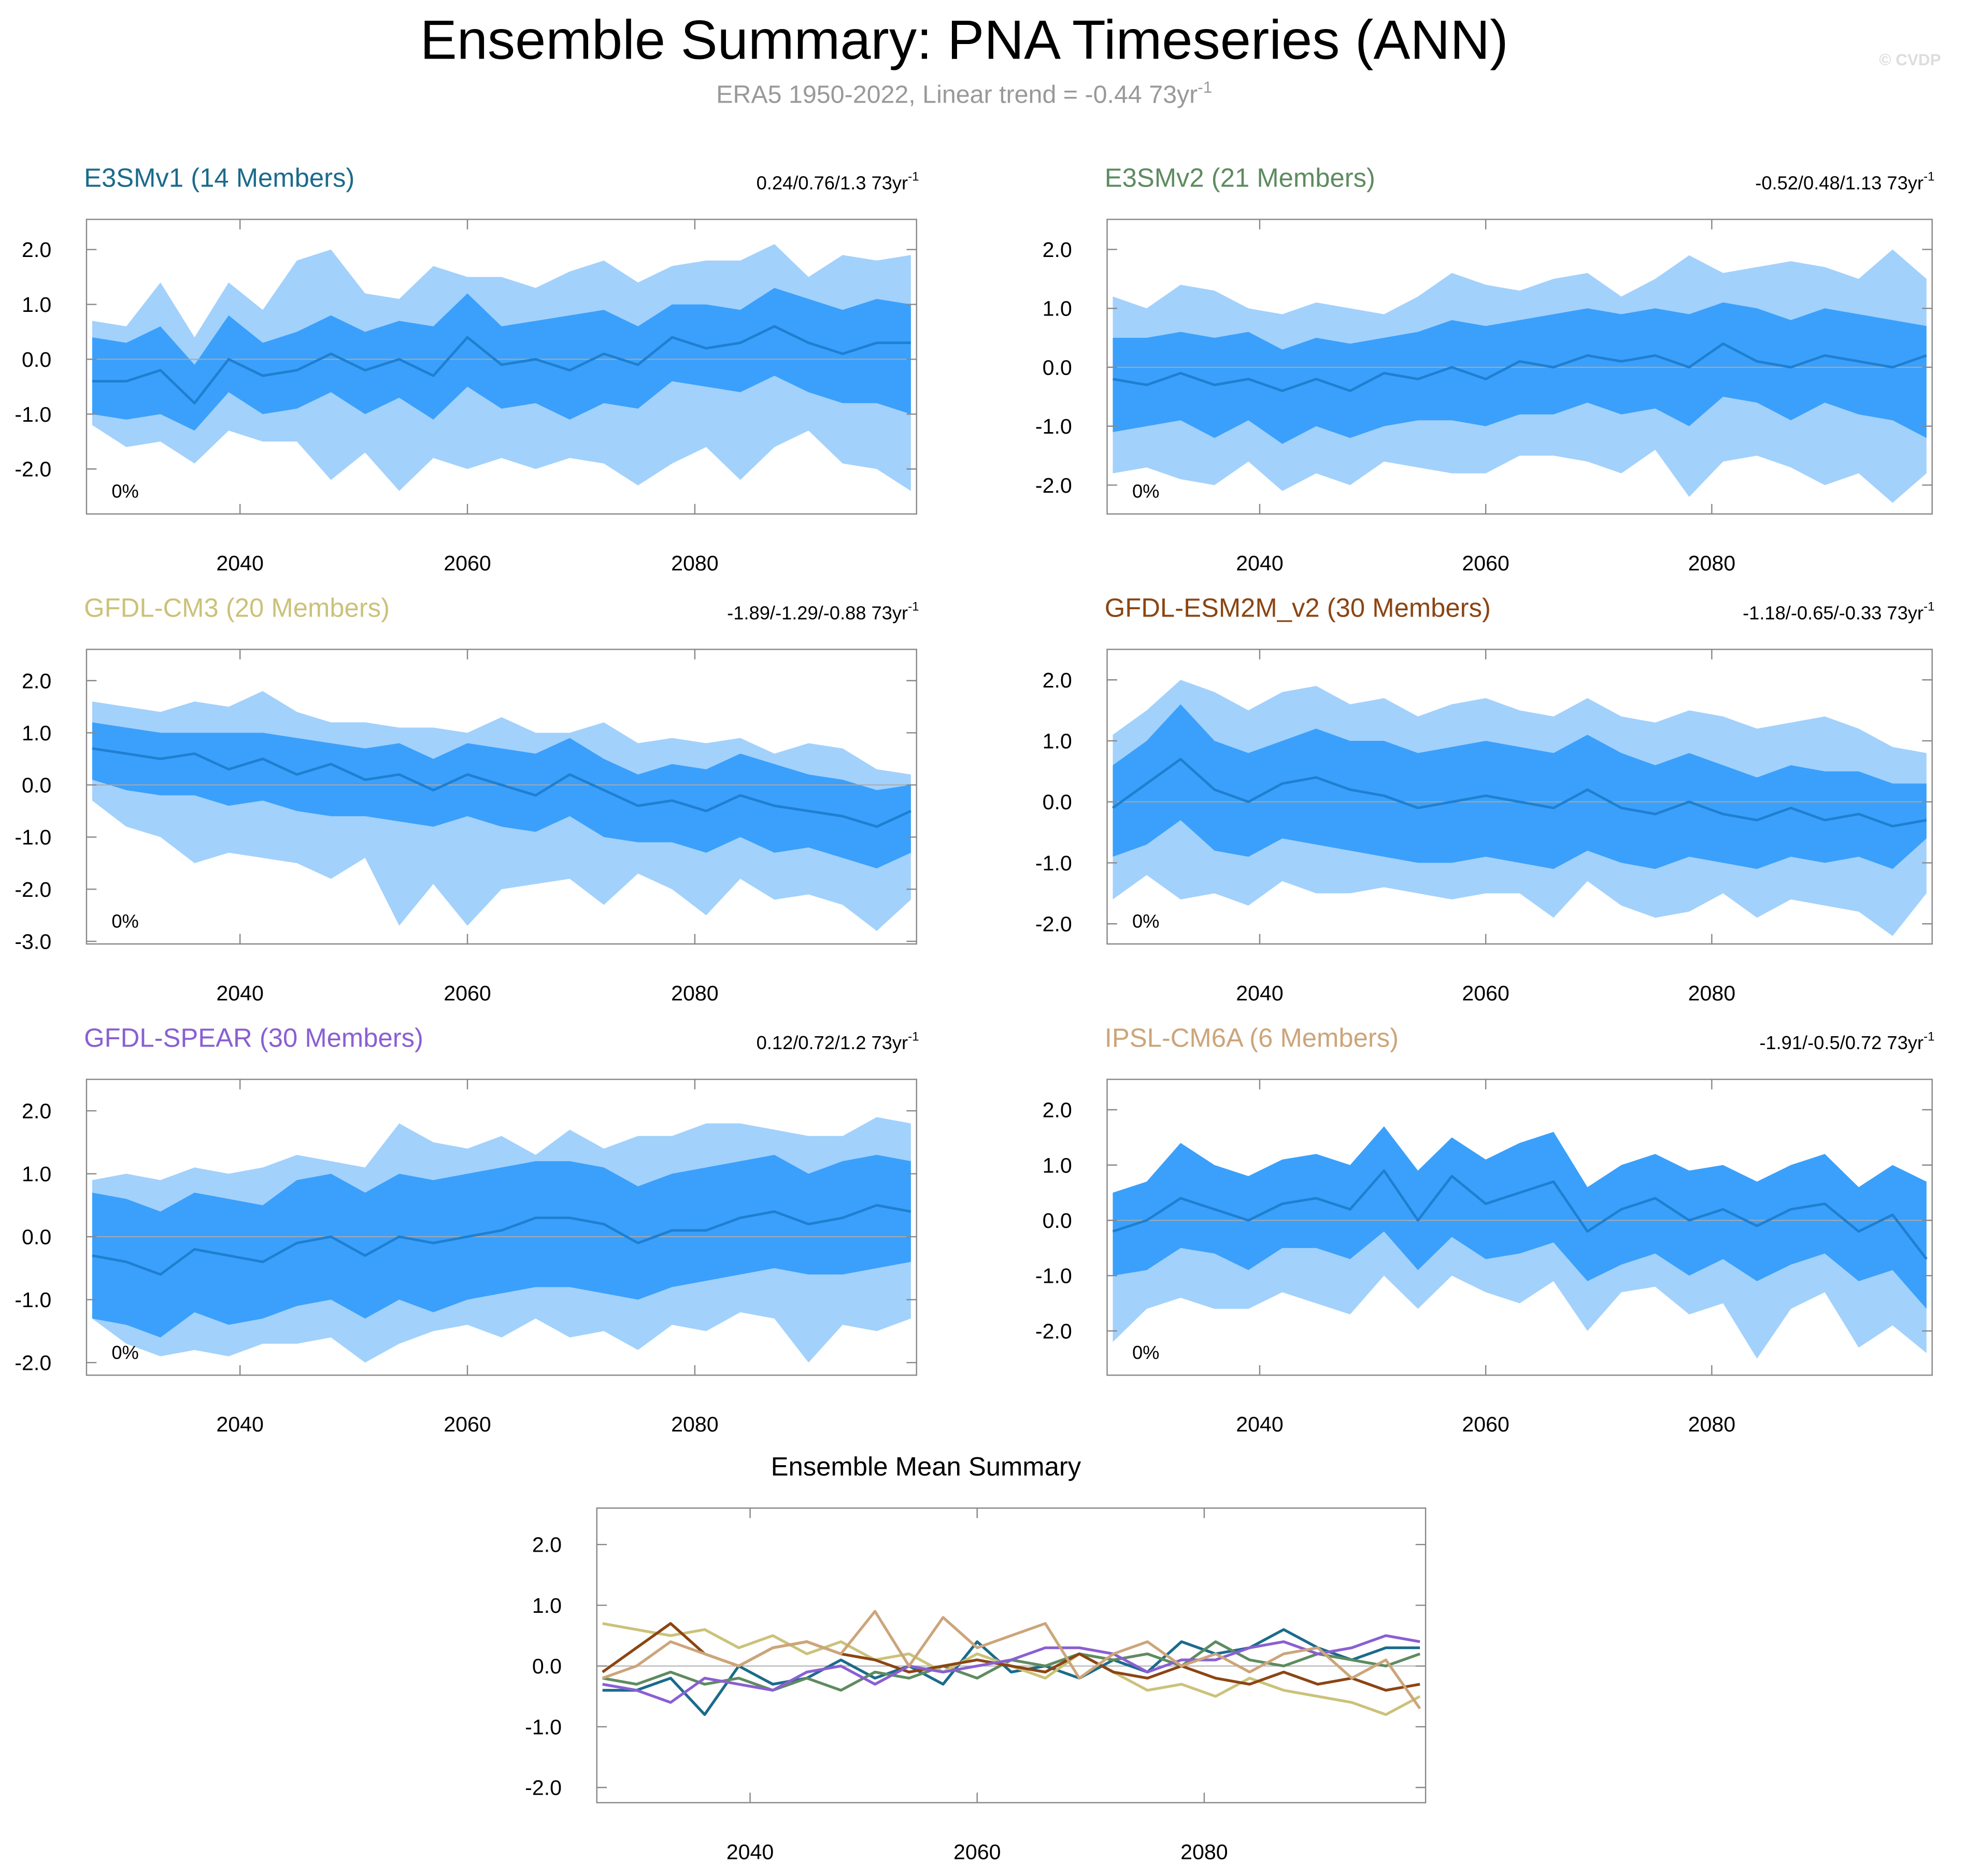 This screenshot has width=1966, height=1876. I want to click on panel-title: GFDL-ESM2M_v2 (30 Members), so click(1298, 607).